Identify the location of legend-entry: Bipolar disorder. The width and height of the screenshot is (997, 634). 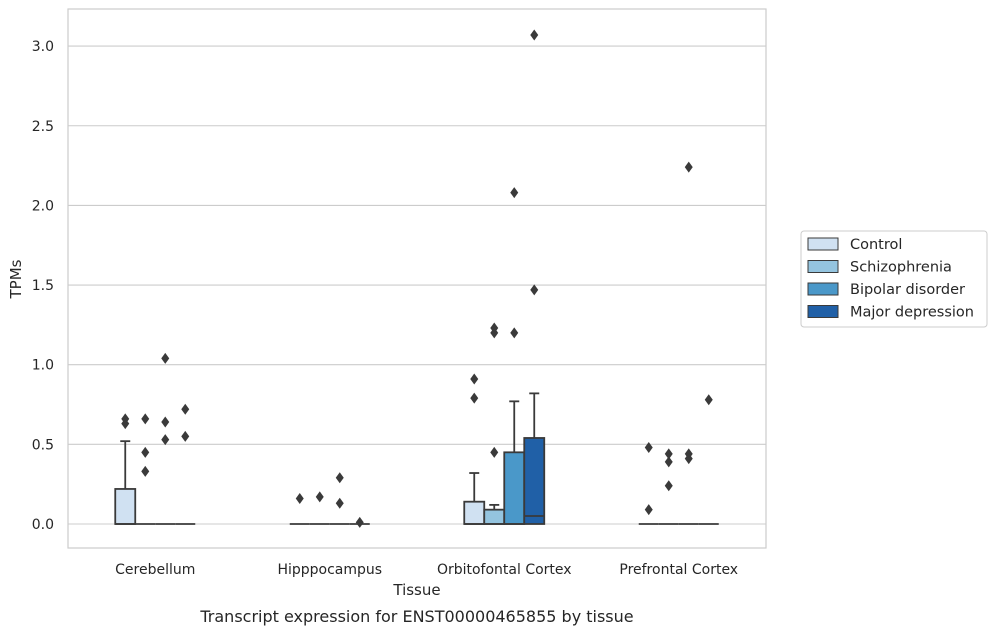
(886, 290).